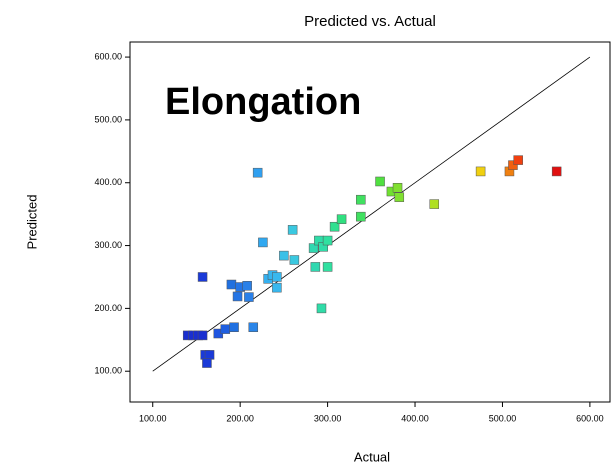 This screenshot has height=465, width=612. What do you see at coordinates (108, 56) in the screenshot?
I see `y-tick-label: 600.00` at bounding box center [108, 56].